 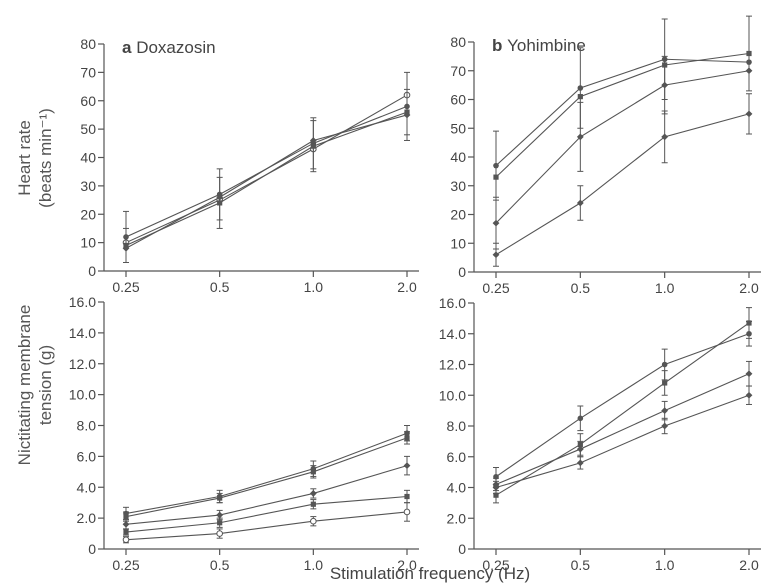 What do you see at coordinates (457, 426) in the screenshot?
I see `y-tick-label: 8.0` at bounding box center [457, 426].